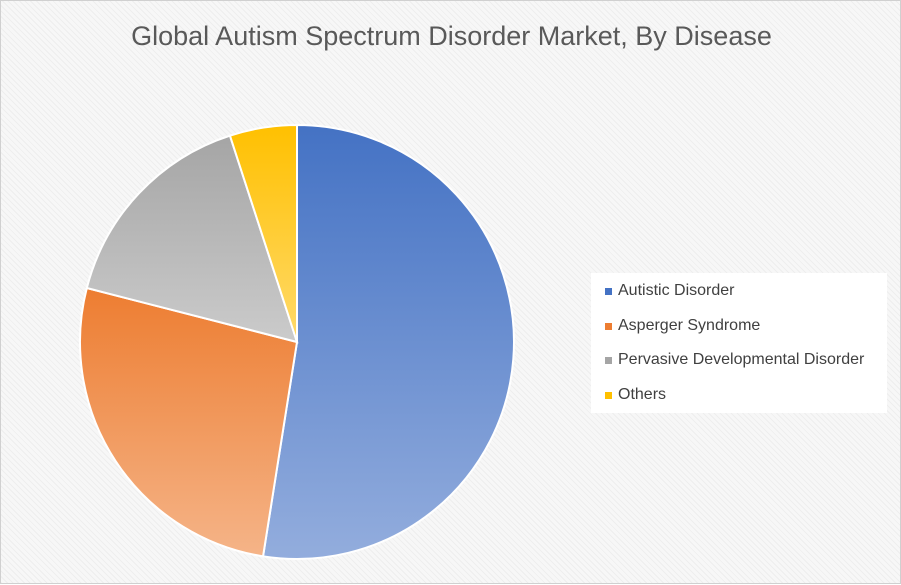 This screenshot has height=585, width=901. I want to click on legend-item-pervasive-developmental-disorder: Pervasive Developmental Disorder, so click(734, 360).